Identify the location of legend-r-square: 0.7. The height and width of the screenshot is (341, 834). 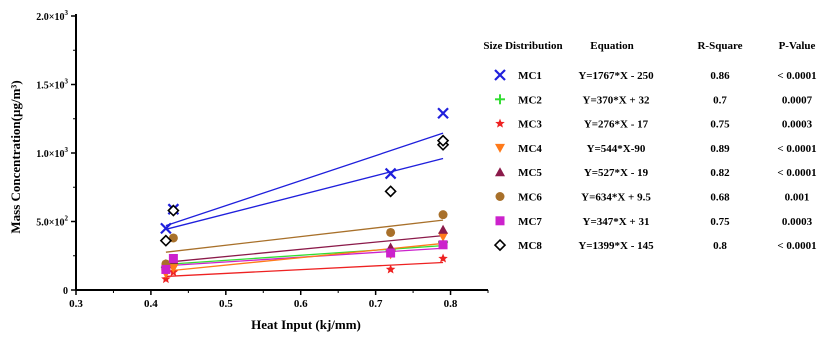
(720, 100).